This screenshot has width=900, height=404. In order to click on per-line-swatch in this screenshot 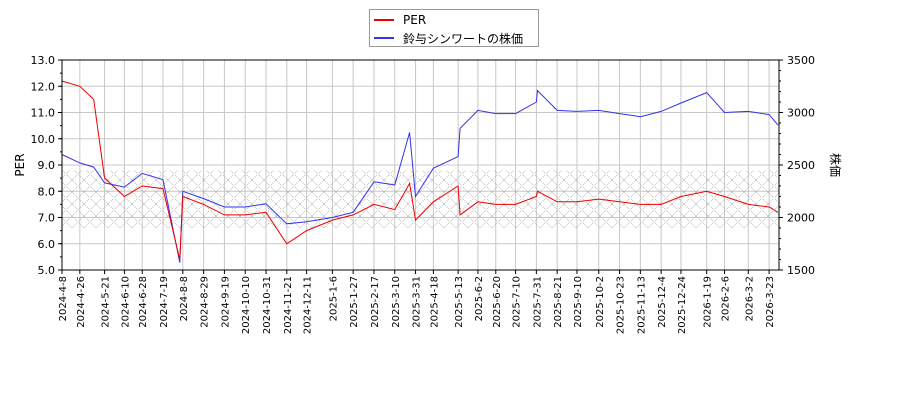, I will do `click(384, 20)`.